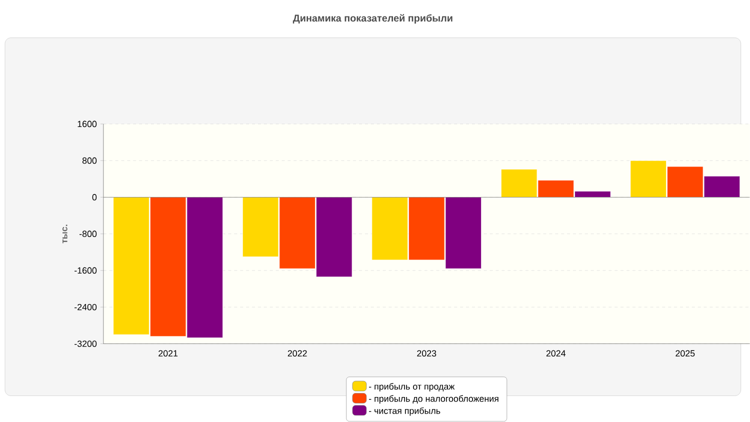 This screenshot has width=750, height=422. What do you see at coordinates (556, 353) in the screenshot?
I see `x-tick-label: 2024` at bounding box center [556, 353].